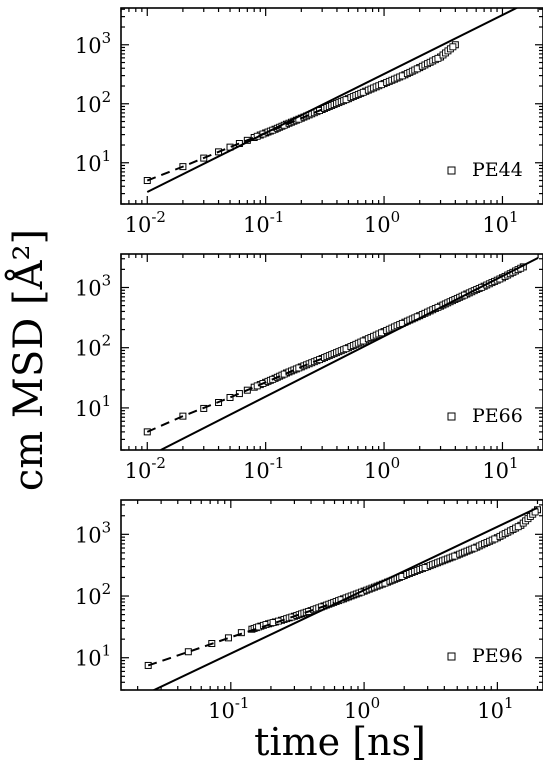 The width and height of the screenshot is (543, 762). What do you see at coordinates (497, 416) in the screenshot?
I see `legend-label: PE66` at bounding box center [497, 416].